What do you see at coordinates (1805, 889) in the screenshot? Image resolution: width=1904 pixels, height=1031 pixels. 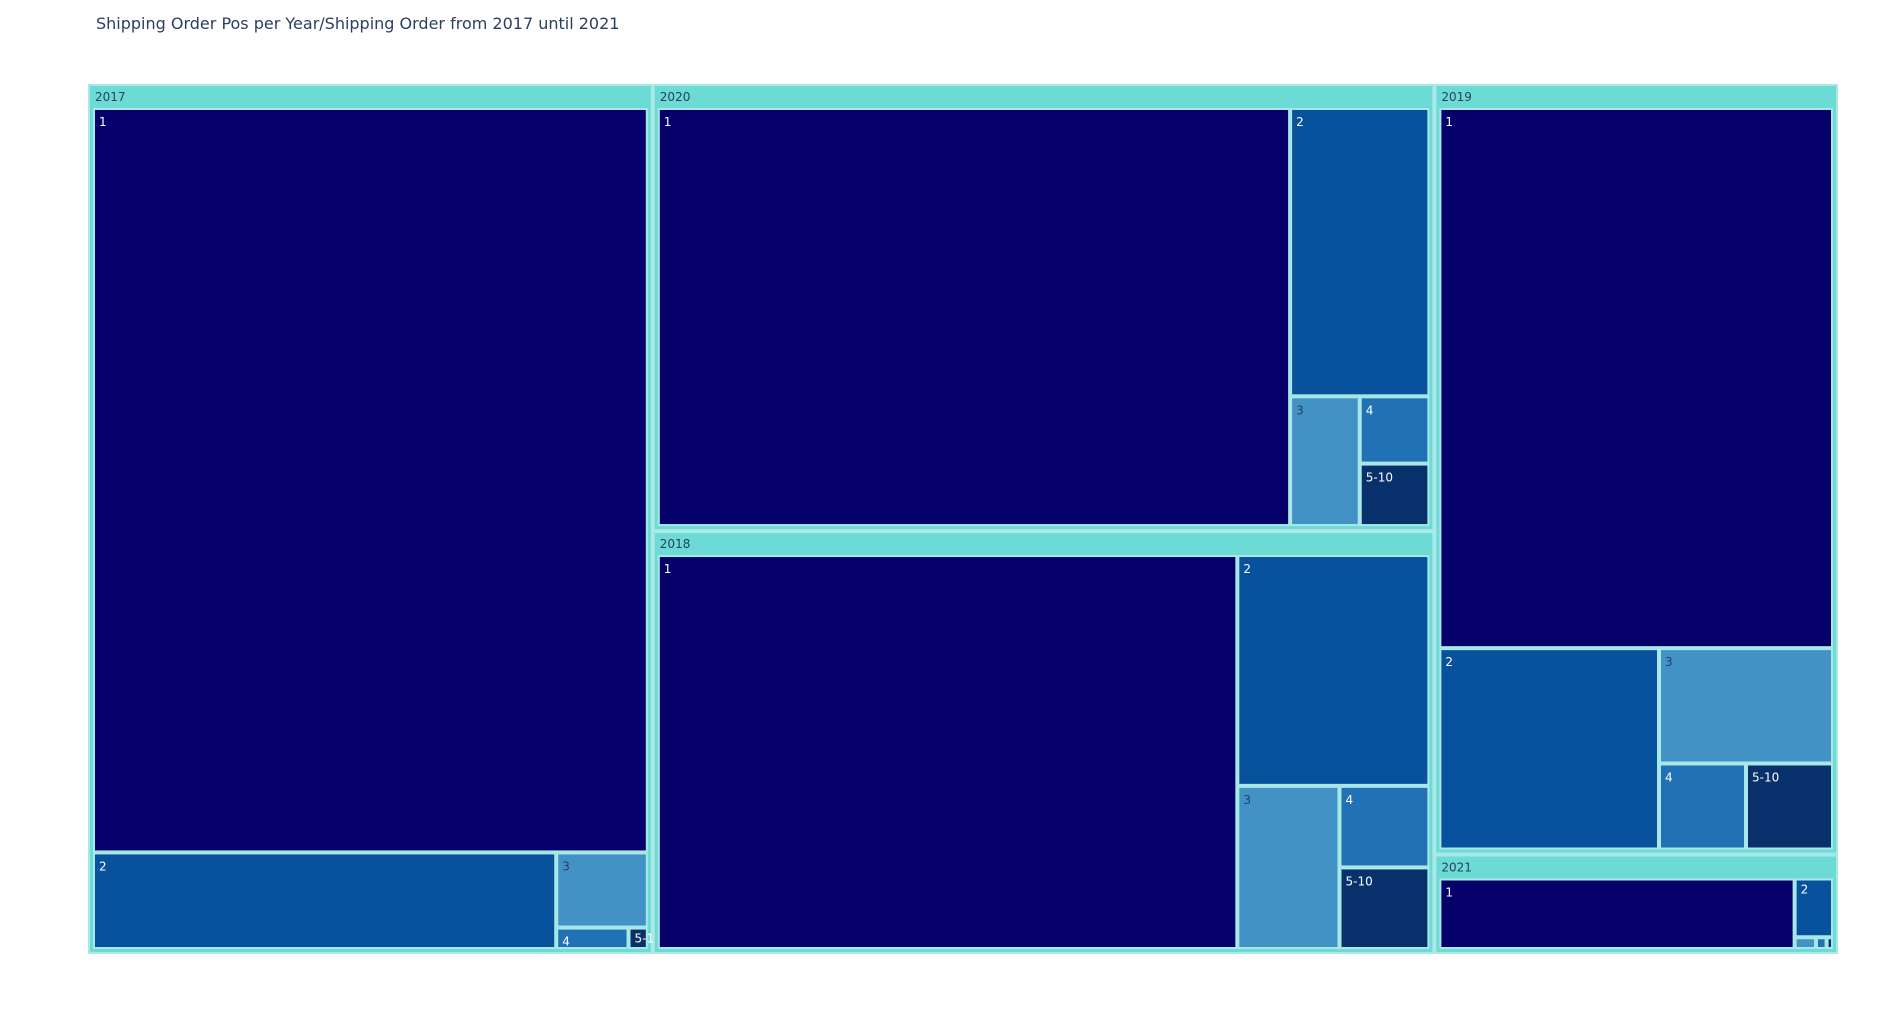 I see `tile-label-2021-pos-2: 2` at bounding box center [1805, 889].